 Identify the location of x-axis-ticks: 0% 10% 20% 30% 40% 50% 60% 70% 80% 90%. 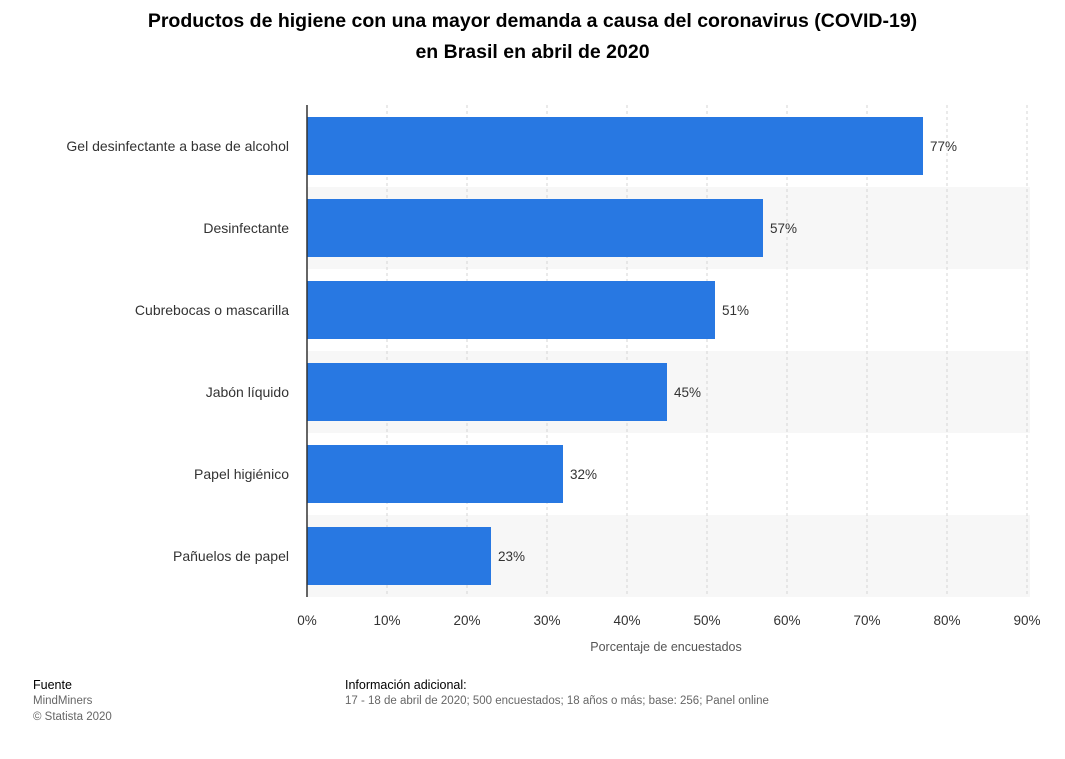
(668, 620).